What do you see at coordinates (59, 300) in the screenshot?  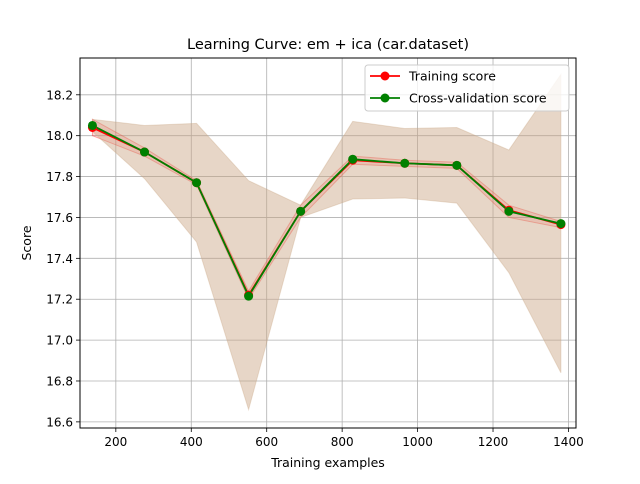 I see `y-tick-label: 17.2` at bounding box center [59, 300].